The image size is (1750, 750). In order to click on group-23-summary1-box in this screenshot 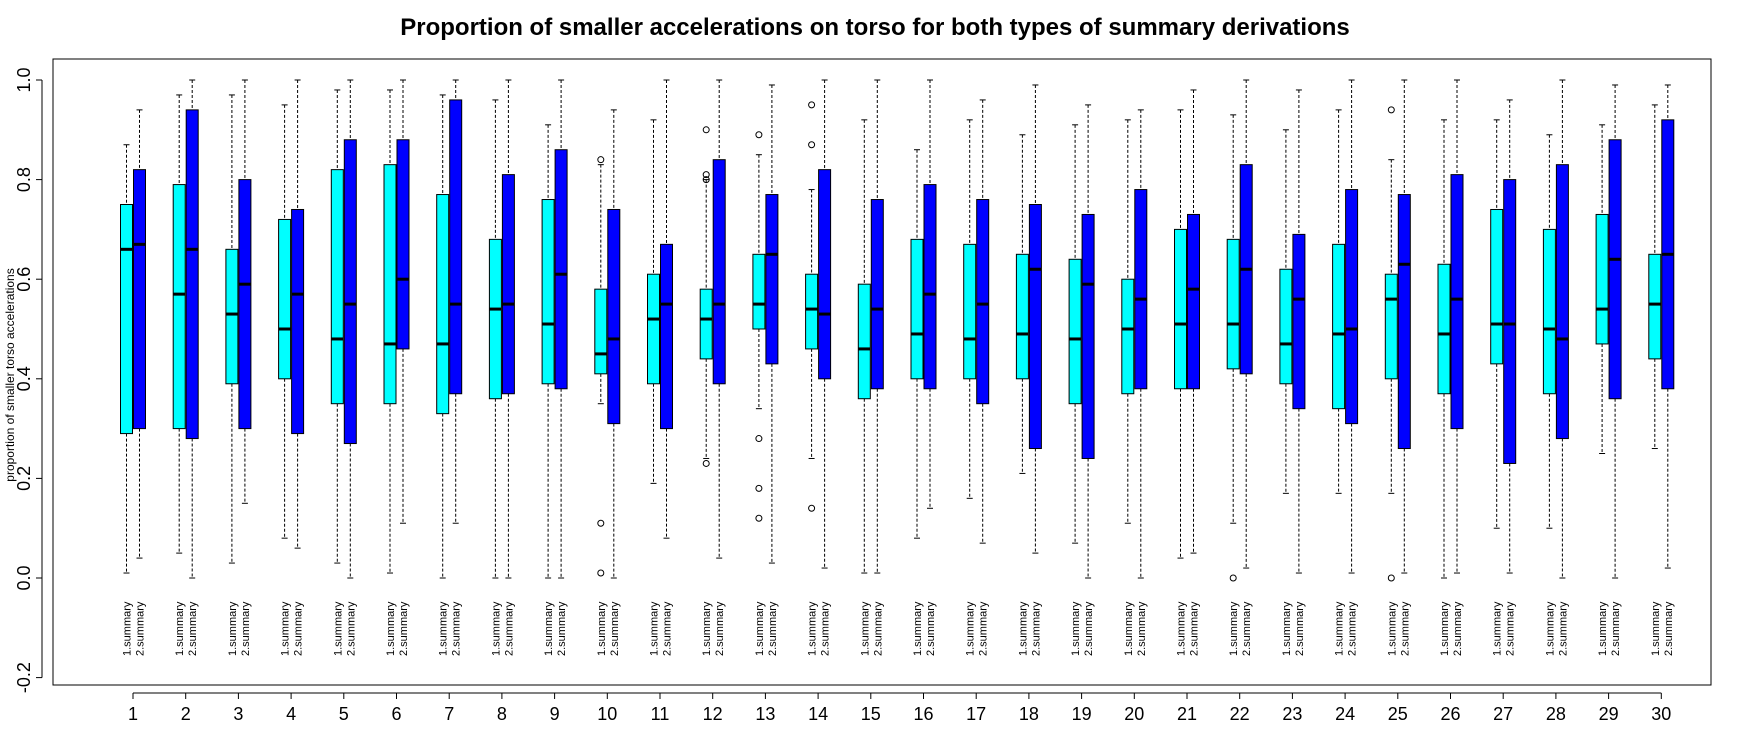, I will do `click(1286, 326)`.